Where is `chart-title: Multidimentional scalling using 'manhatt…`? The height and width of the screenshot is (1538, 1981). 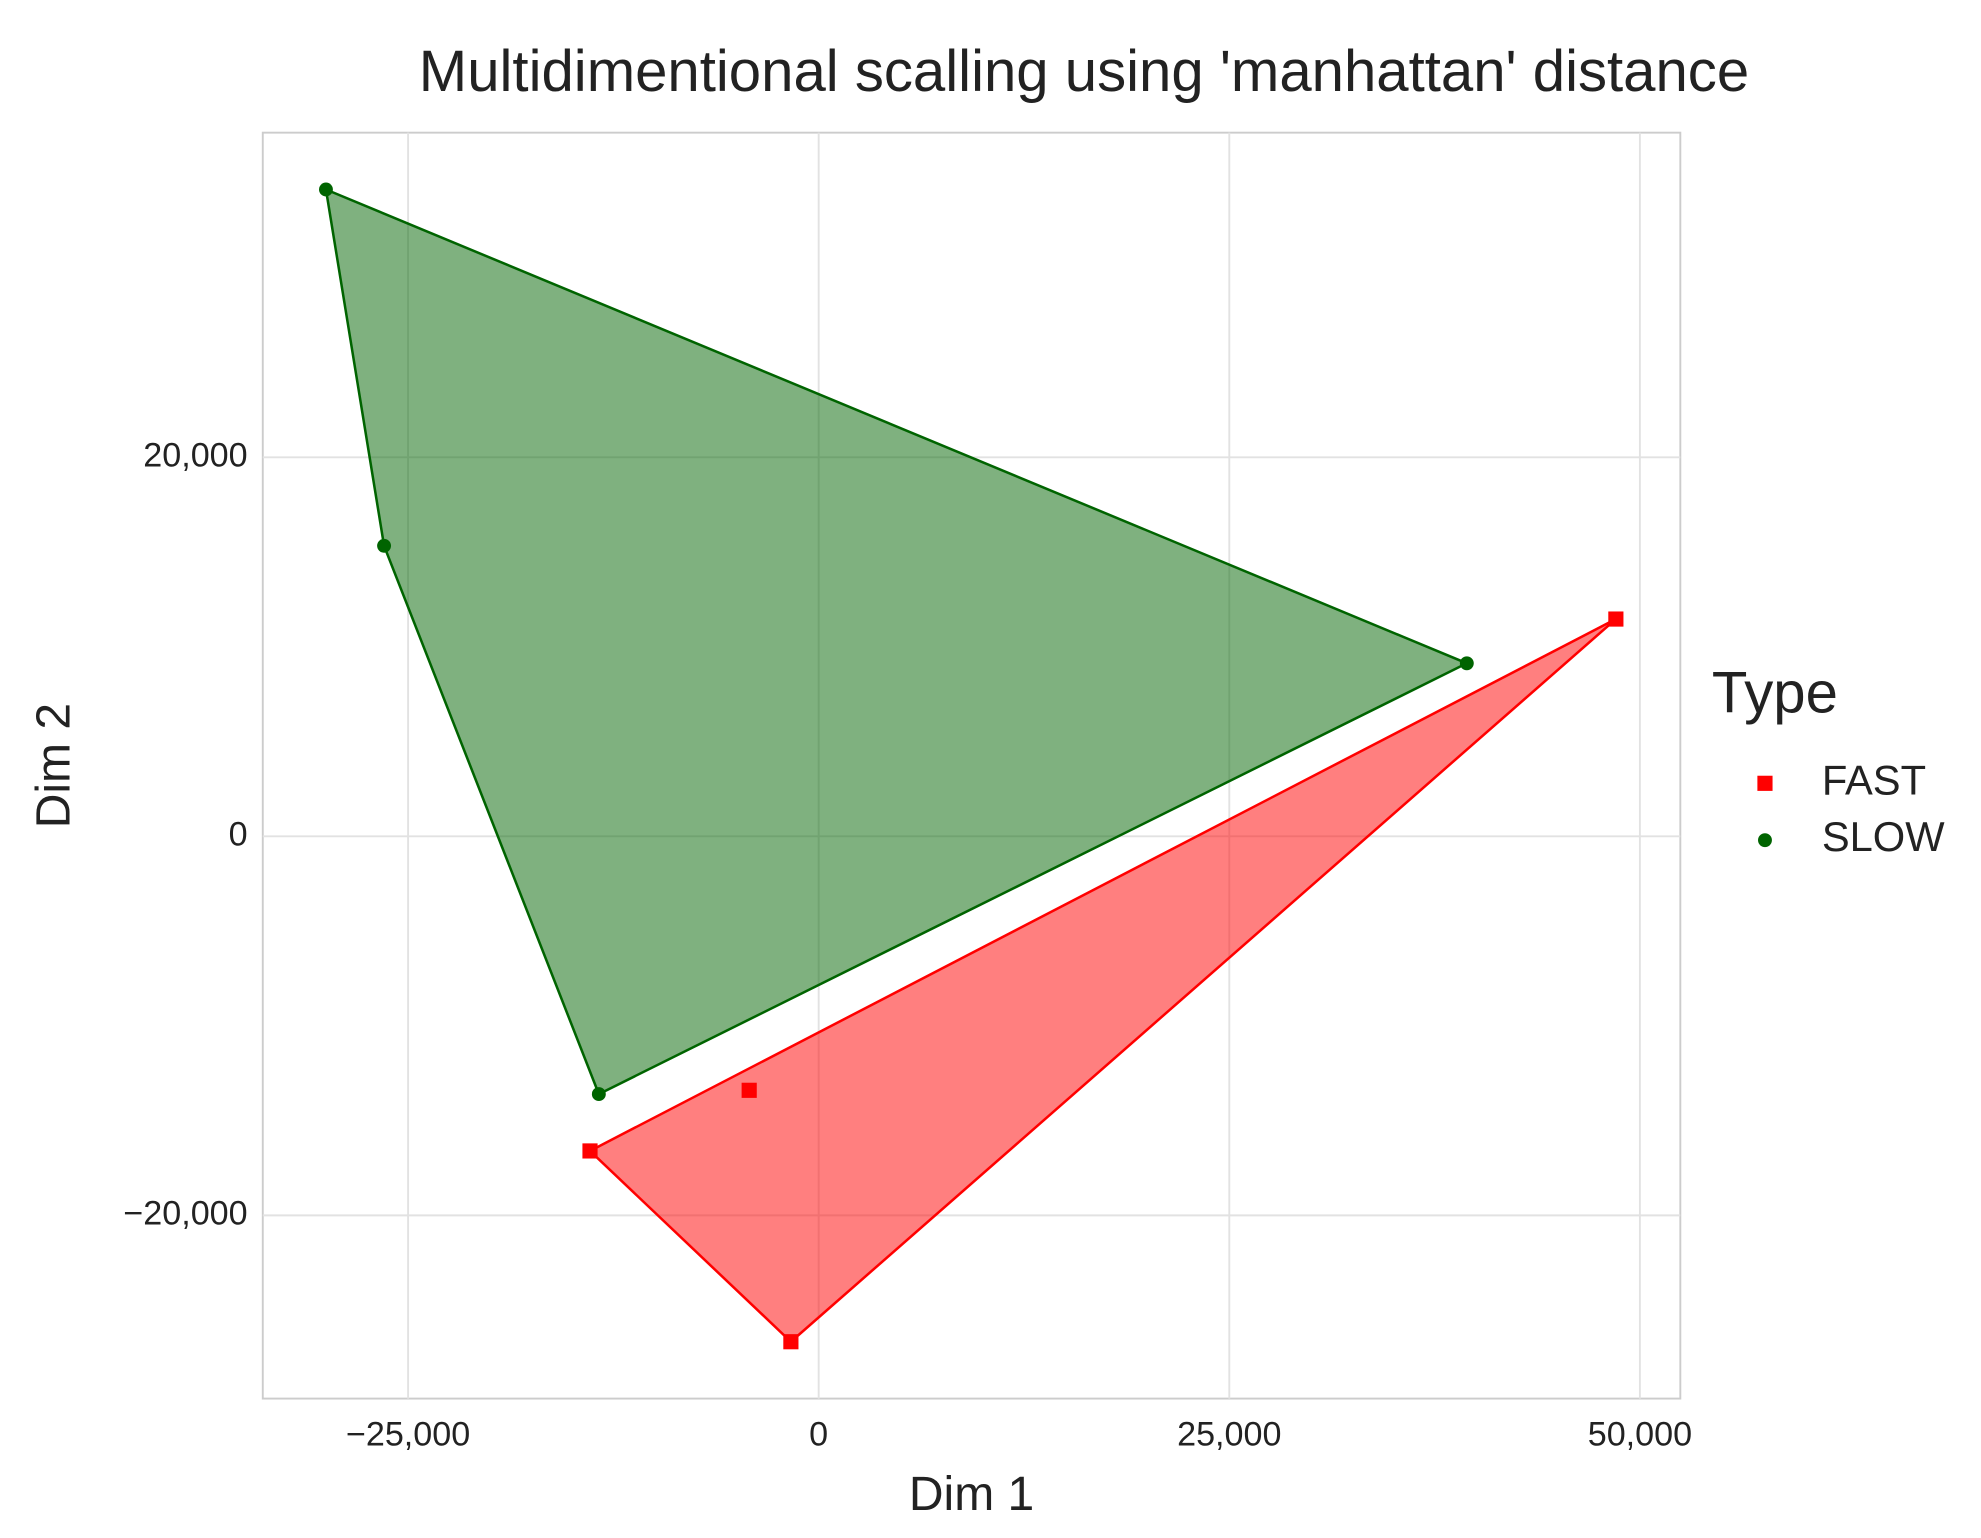
chart-title: Multidimentional scalling using 'manhatt… is located at coordinates (1084, 71).